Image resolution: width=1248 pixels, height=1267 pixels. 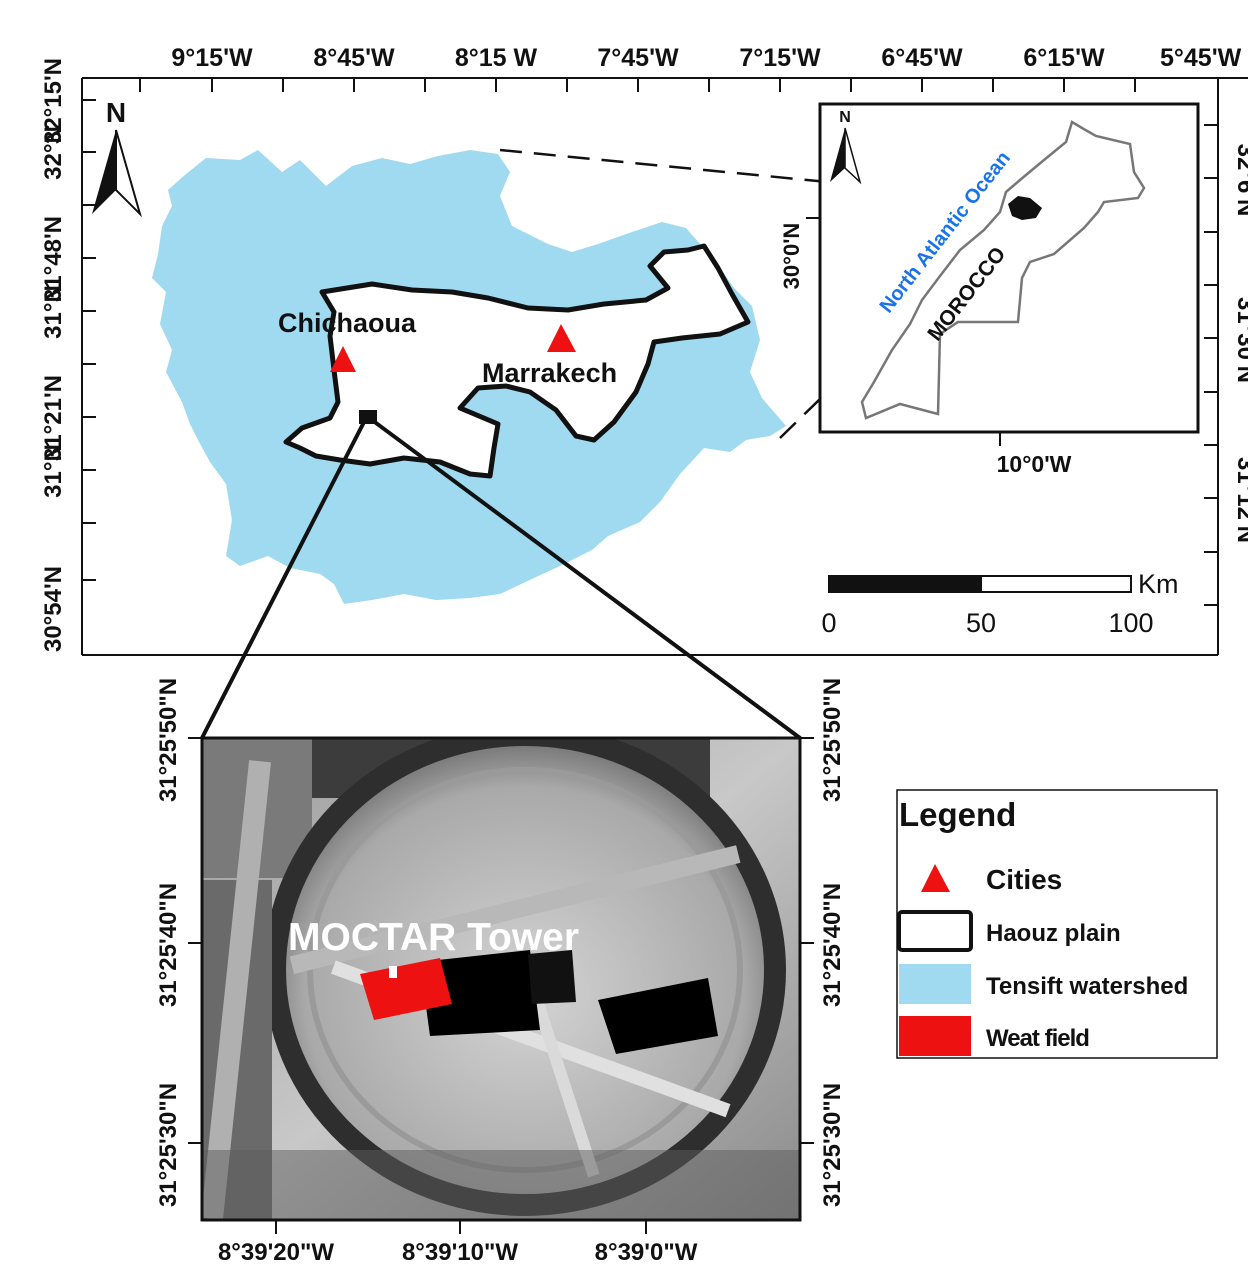 I want to click on right-lat-label-2: 31°30'N, so click(x=1240, y=340).